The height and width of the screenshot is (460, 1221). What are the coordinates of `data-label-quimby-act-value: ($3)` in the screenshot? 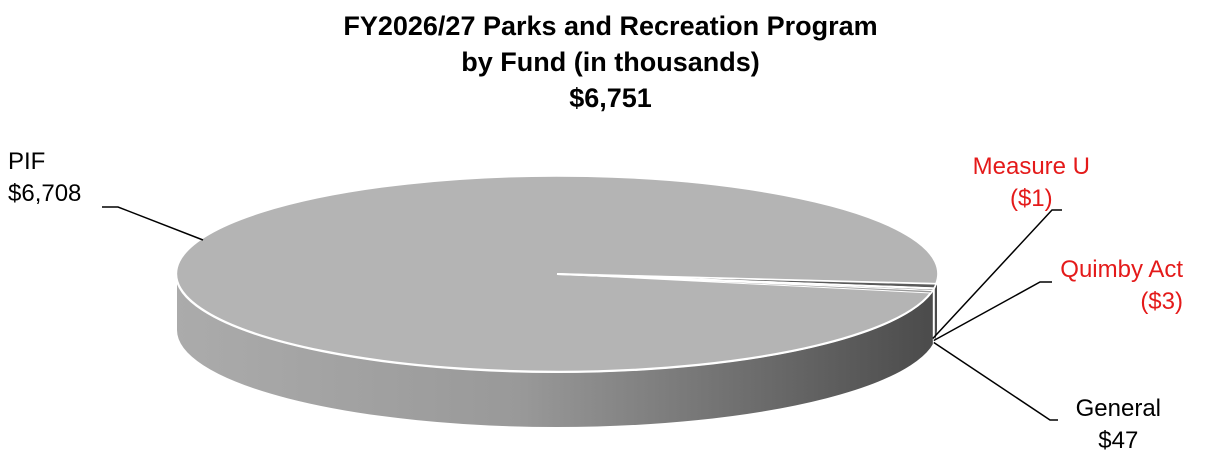 It's located at (1161, 301).